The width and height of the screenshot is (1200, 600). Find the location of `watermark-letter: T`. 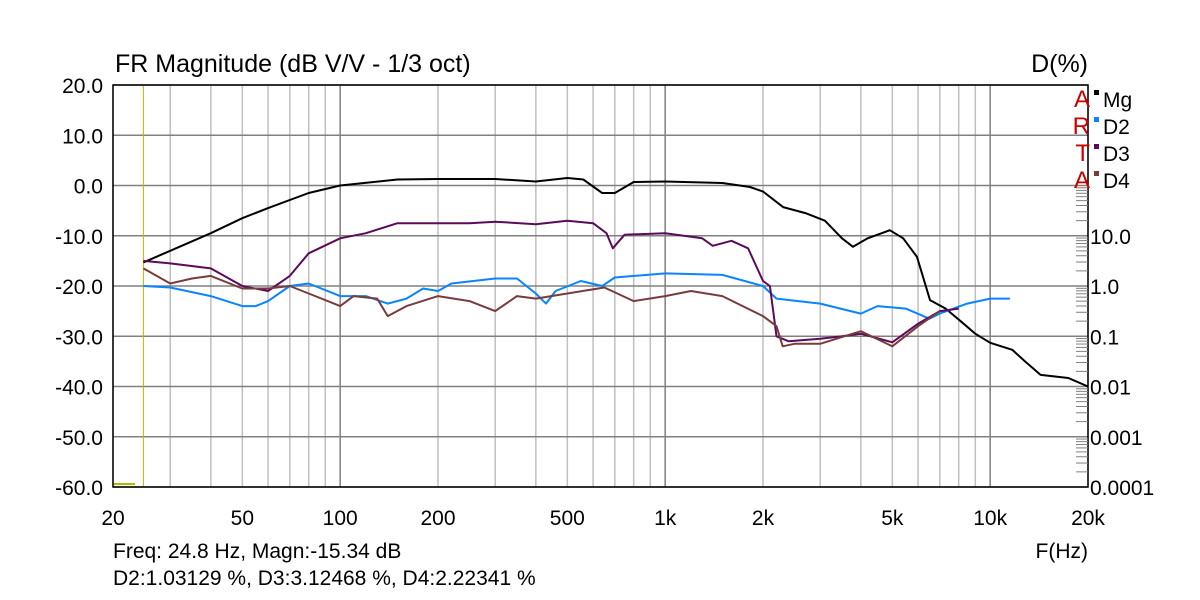

watermark-letter: T is located at coordinates (1082, 153).